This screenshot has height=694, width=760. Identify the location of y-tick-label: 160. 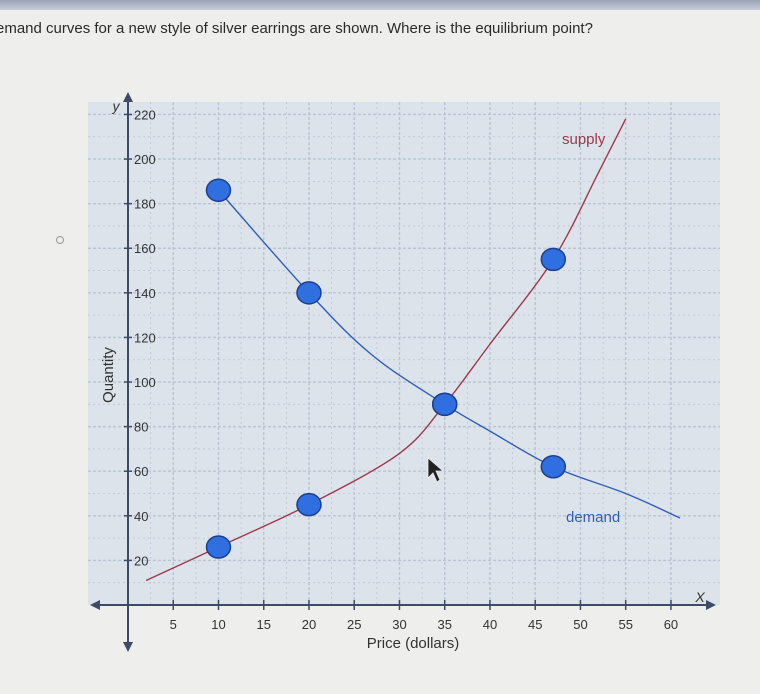
(145, 248).